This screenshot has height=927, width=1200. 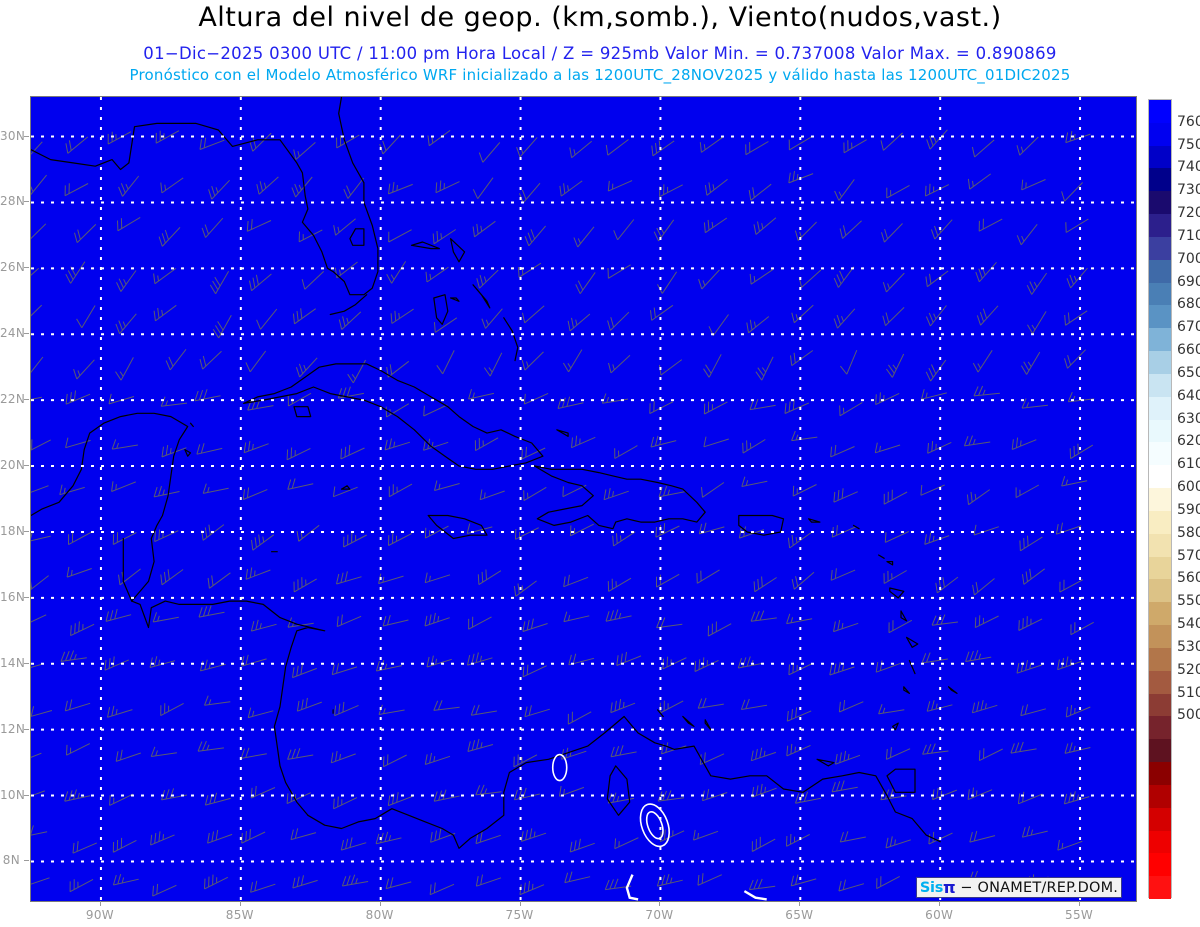 What do you see at coordinates (1188, 464) in the screenshot?
I see `colorbar-tick-label: 610` at bounding box center [1188, 464].